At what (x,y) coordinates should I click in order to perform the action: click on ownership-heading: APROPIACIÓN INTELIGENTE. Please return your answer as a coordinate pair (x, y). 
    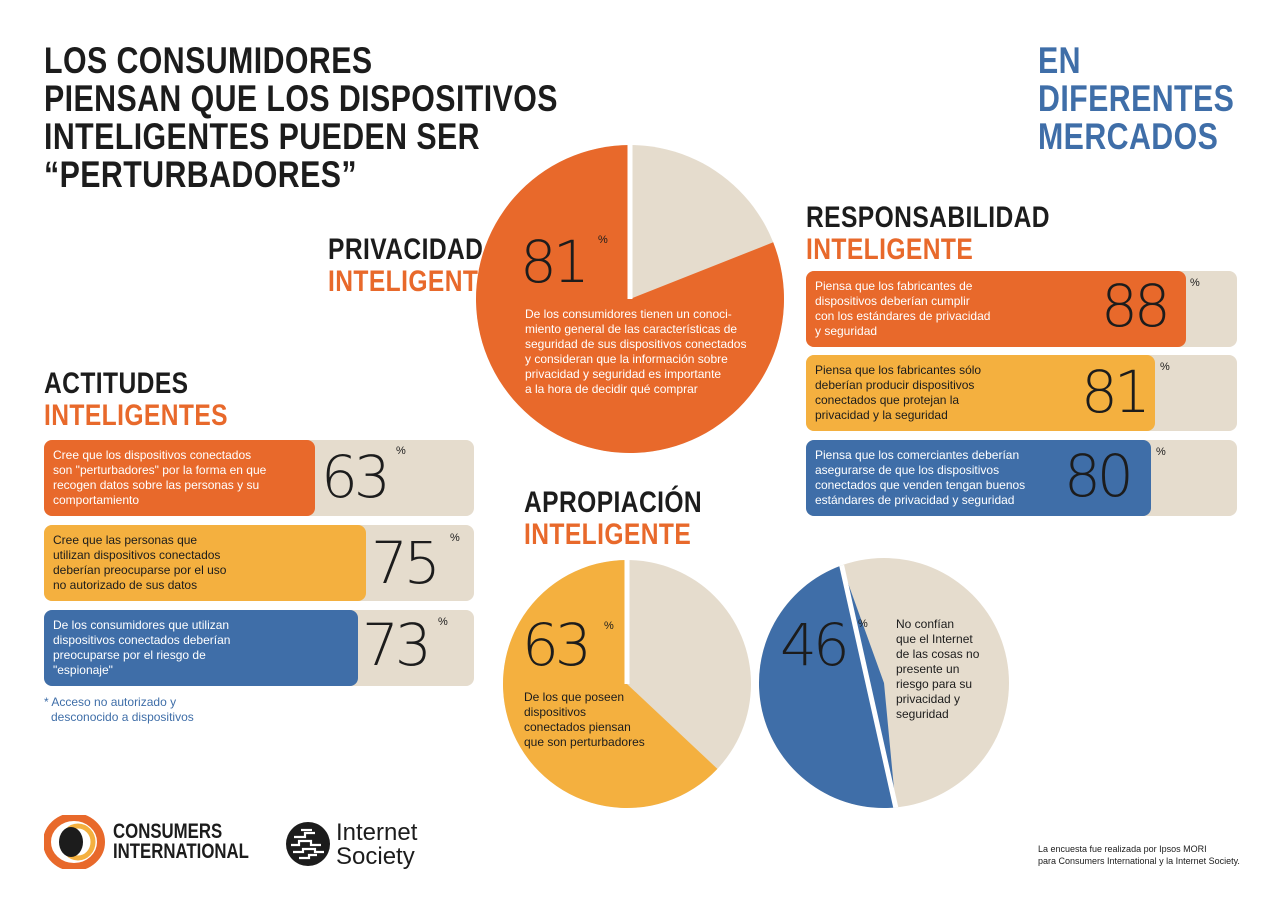
    Looking at the image, I should click on (613, 518).